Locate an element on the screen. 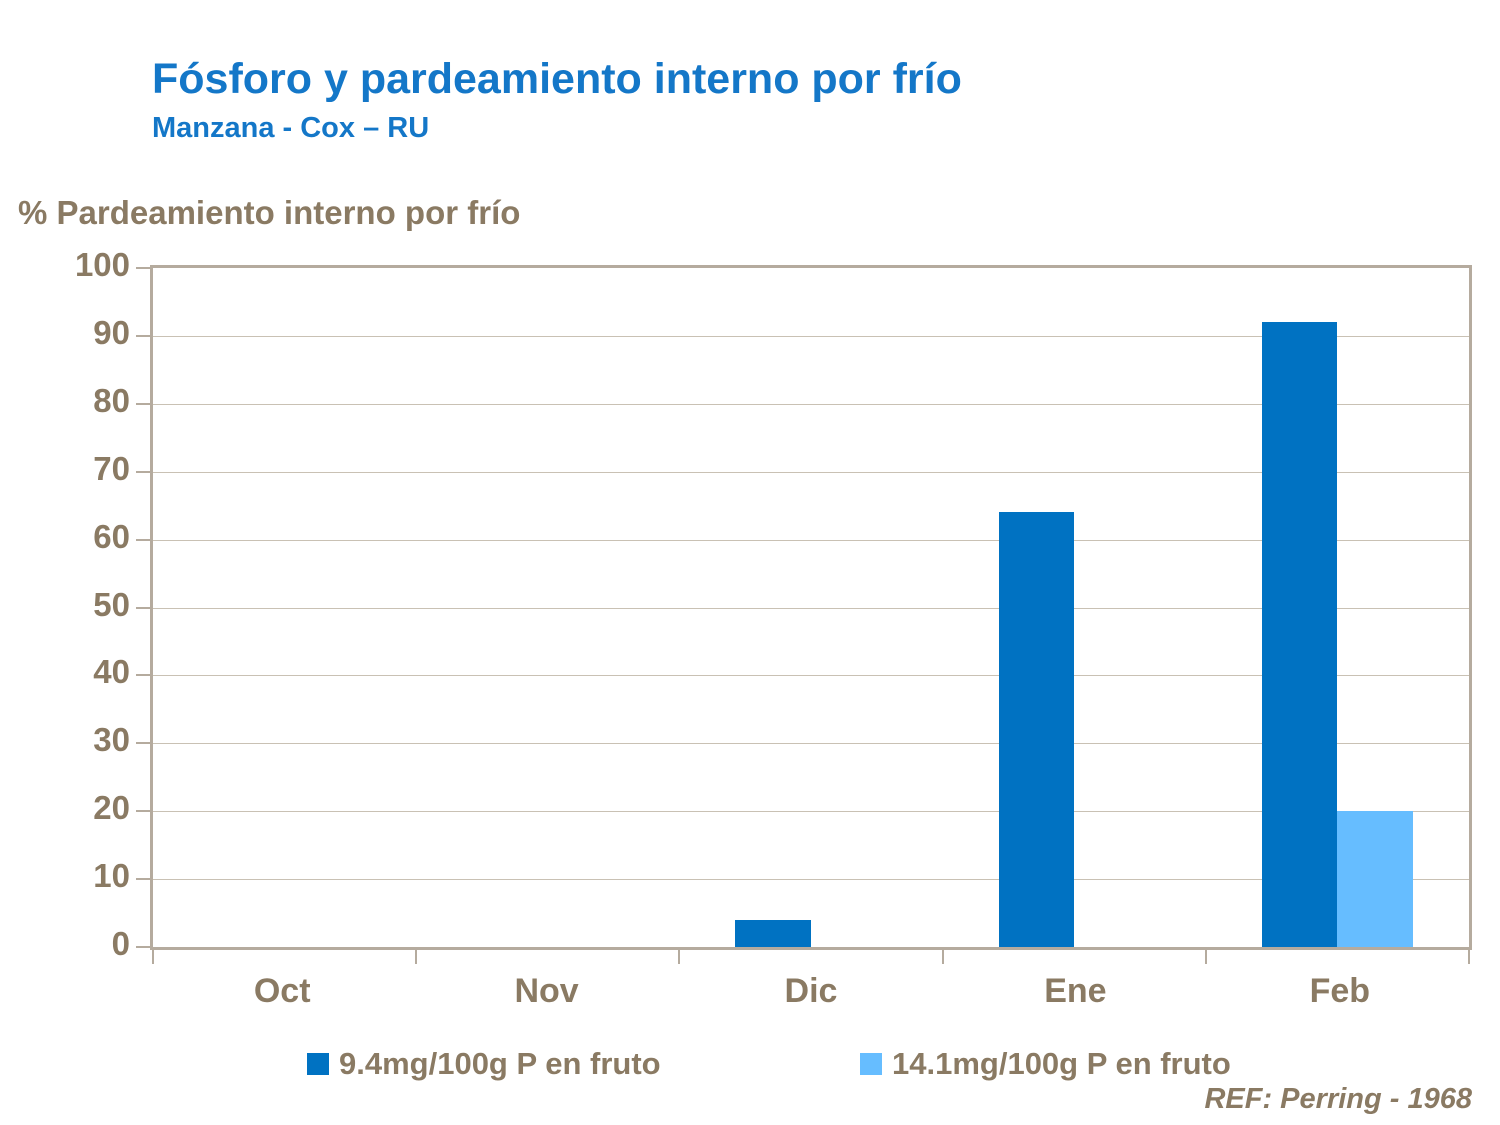 This screenshot has width=1500, height=1125. legend-item-series1: 9.4mg/100g P en fruto is located at coordinates (484, 1064).